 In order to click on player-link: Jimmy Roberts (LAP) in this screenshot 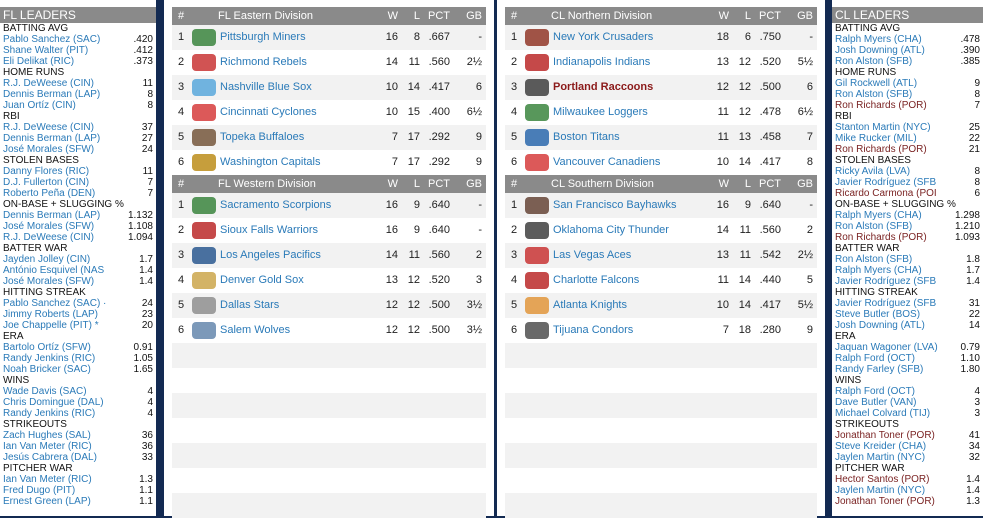, I will do `click(51, 314)`.